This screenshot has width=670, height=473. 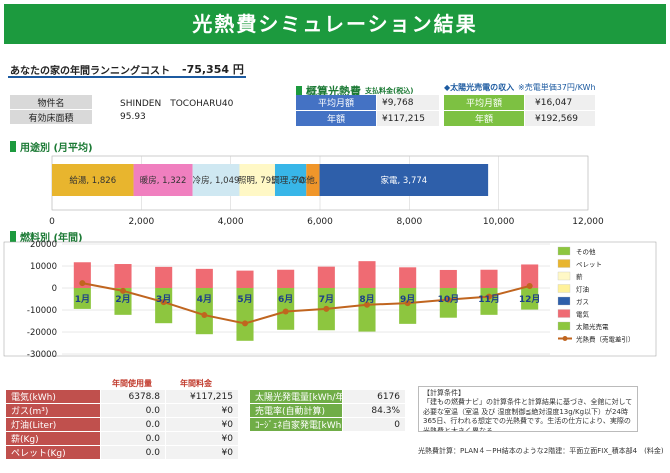 What do you see at coordinates (53, 396) in the screenshot?
I see `usage-row-label: 電気(kWh)` at bounding box center [53, 396].